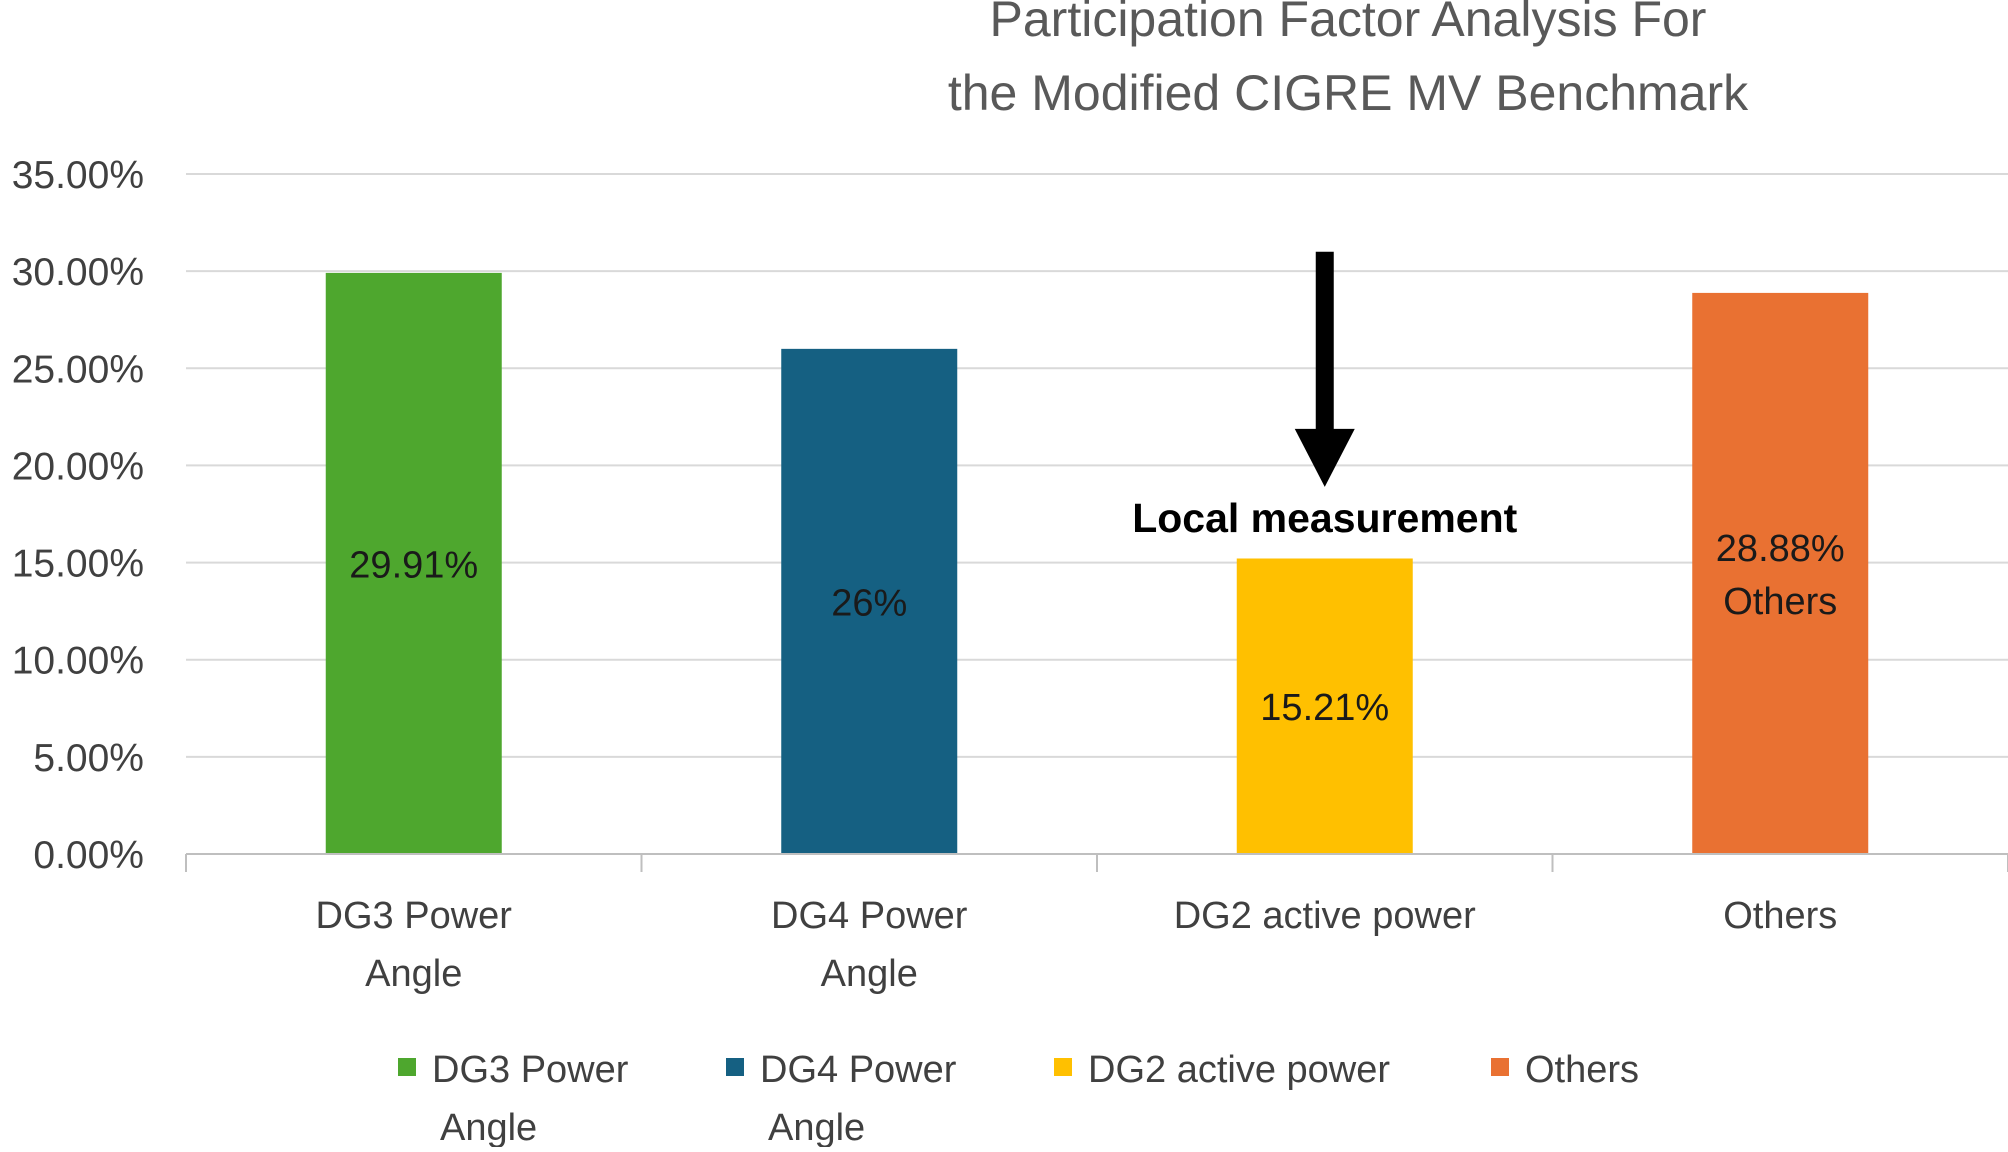 The width and height of the screenshot is (2008, 1152). I want to click on x-axis, so click(1096, 862).